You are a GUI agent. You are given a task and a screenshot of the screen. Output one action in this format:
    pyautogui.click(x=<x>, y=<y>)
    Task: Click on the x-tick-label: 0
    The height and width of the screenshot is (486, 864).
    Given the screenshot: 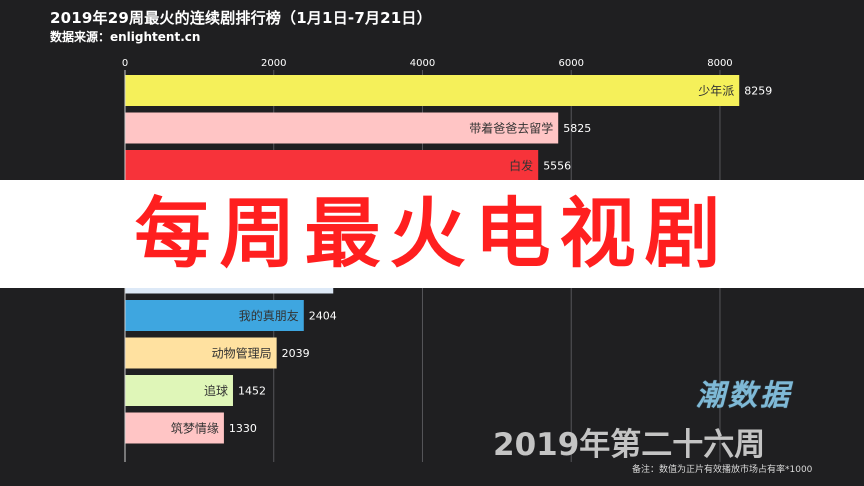 What is the action you would take?
    pyautogui.click(x=125, y=63)
    